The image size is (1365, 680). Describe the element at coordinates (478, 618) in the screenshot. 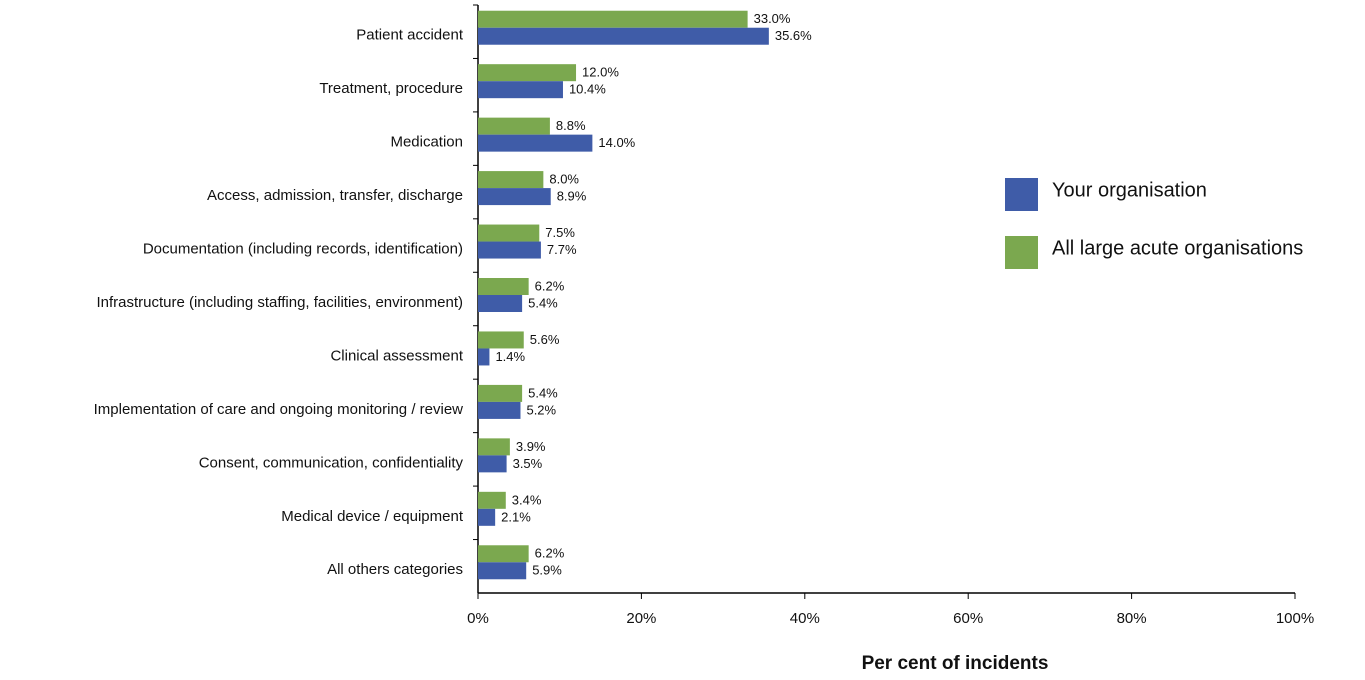

I see `x-tick-label: 0%` at that location.